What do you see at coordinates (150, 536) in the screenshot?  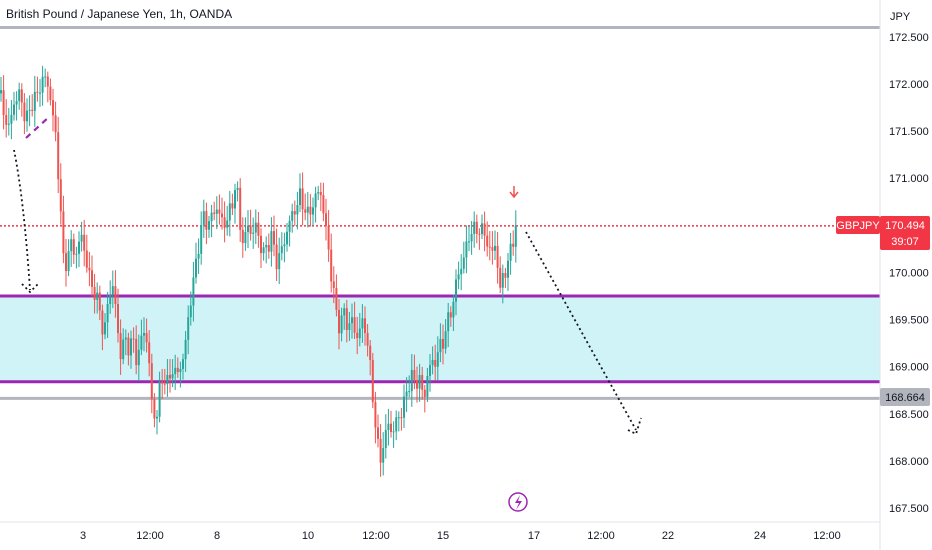 I see `time-tick-label: 12:00` at bounding box center [150, 536].